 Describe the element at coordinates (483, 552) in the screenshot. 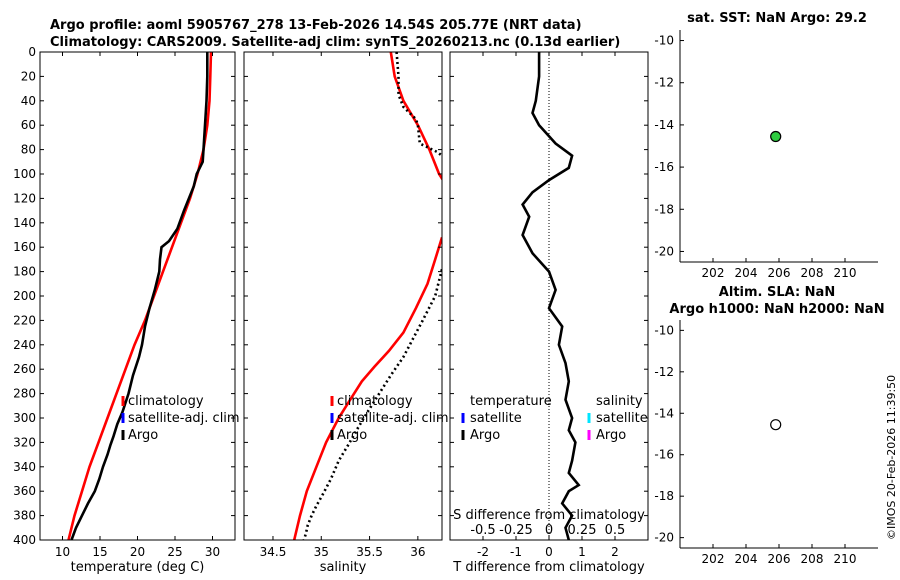

I see `tdiff-xtick-label: -2` at that location.